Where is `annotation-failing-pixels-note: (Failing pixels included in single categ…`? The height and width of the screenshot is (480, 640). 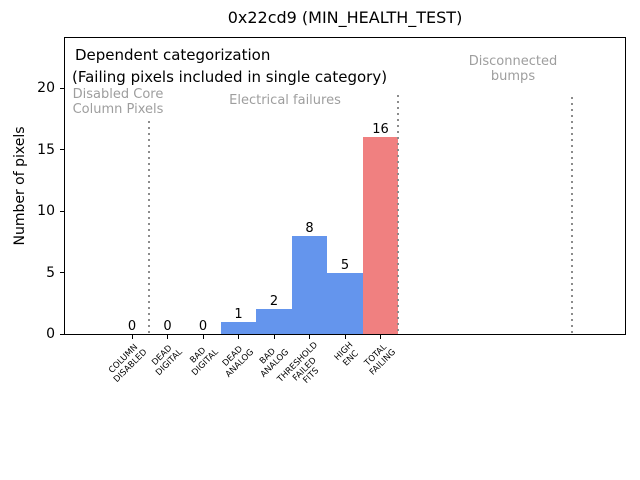
annotation-failing-pixels-note: (Failing pixels included in single categ… is located at coordinates (230, 77).